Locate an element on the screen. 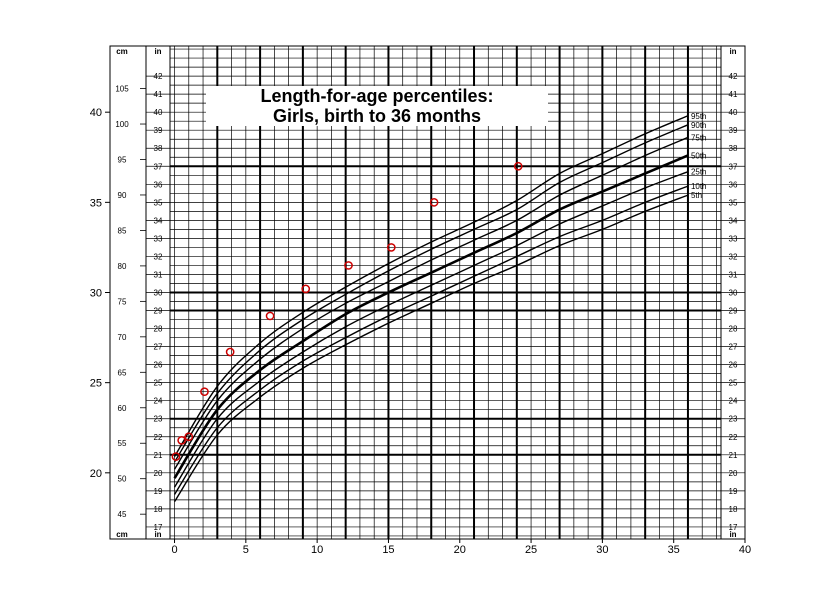 The height and width of the screenshot is (607, 827). inch-tick-label-right: 42 is located at coordinates (733, 76).